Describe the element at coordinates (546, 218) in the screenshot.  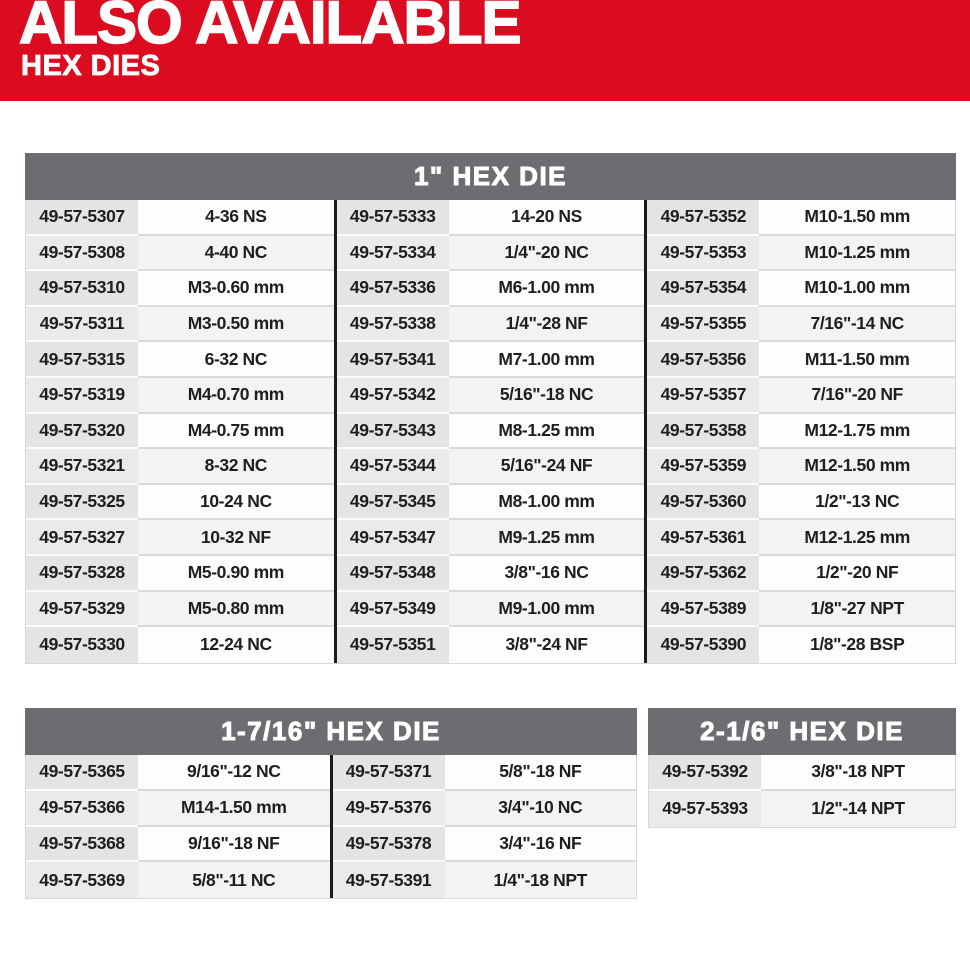
I see `size-cell: 14-20 NS` at that location.